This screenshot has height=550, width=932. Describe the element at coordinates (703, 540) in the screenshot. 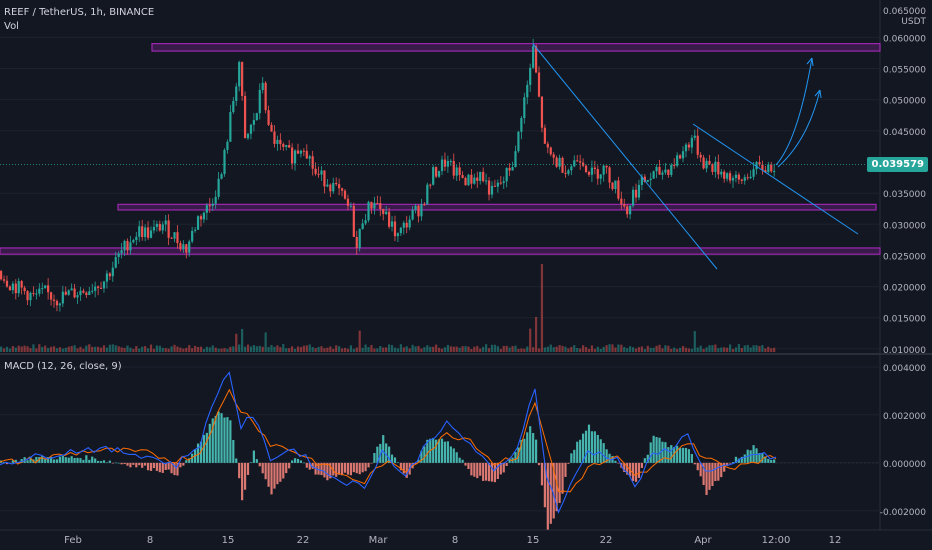

I see `time-axis-label: Apr` at that location.